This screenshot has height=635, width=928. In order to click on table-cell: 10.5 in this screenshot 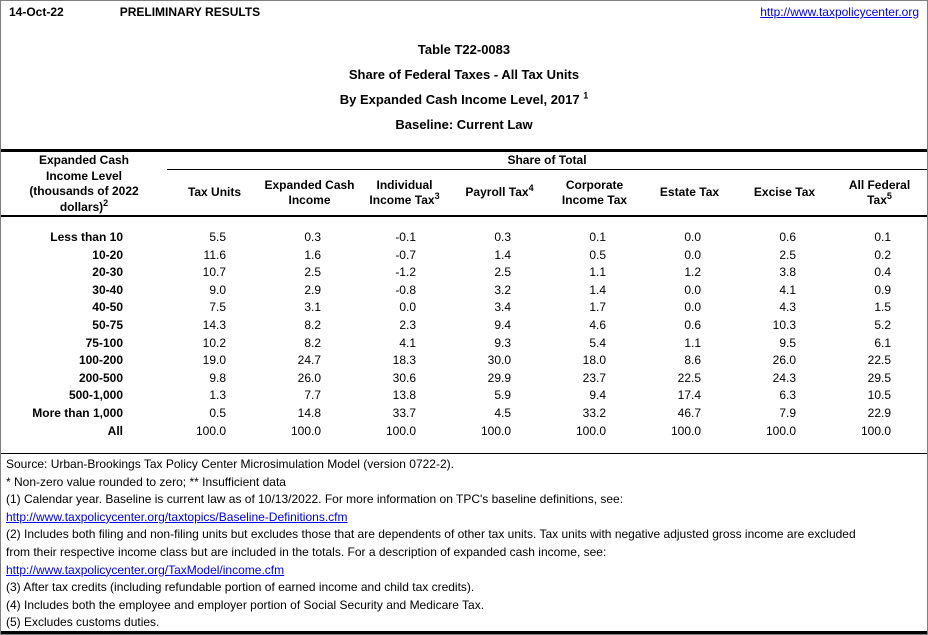, I will do `click(879, 395)`.